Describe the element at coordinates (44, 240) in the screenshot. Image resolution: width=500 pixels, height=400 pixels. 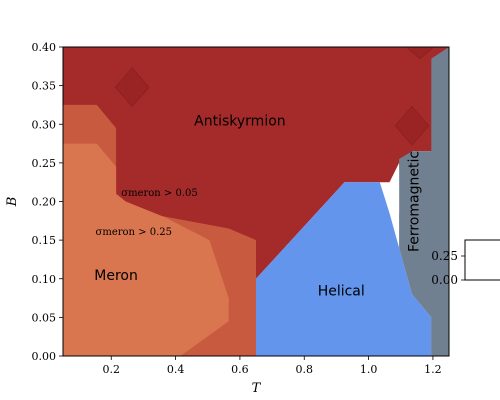
I see `y-tick-label: 0.15` at that location.